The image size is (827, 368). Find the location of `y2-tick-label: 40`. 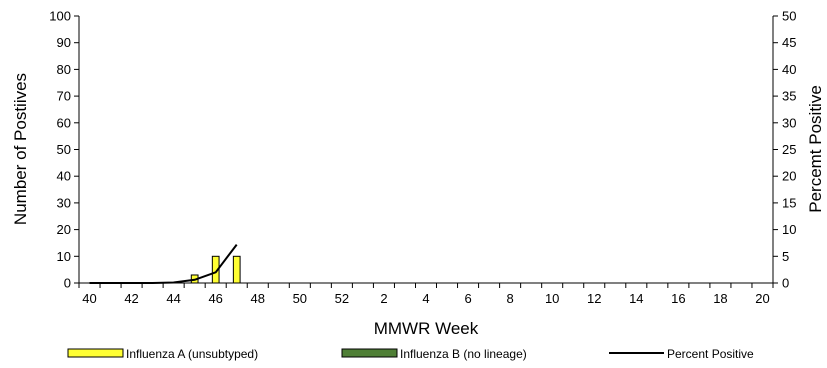

y2-tick-label: 40 is located at coordinates (789, 69).